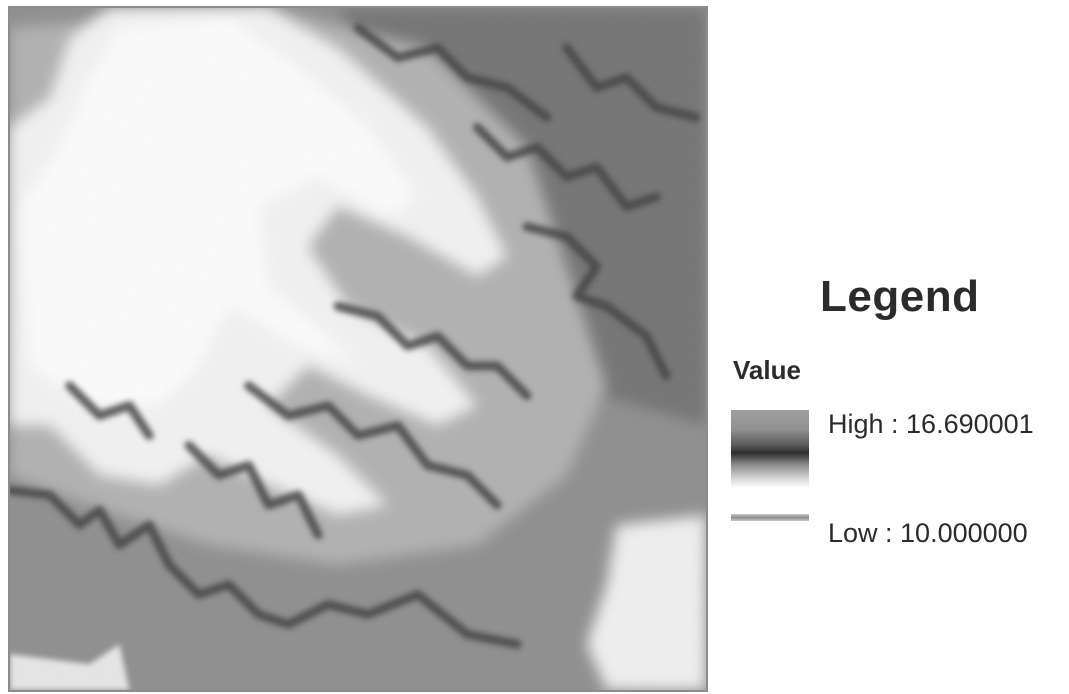 Image resolution: width=1069 pixels, height=694 pixels. I want to click on legend-title: Legend, so click(900, 296).